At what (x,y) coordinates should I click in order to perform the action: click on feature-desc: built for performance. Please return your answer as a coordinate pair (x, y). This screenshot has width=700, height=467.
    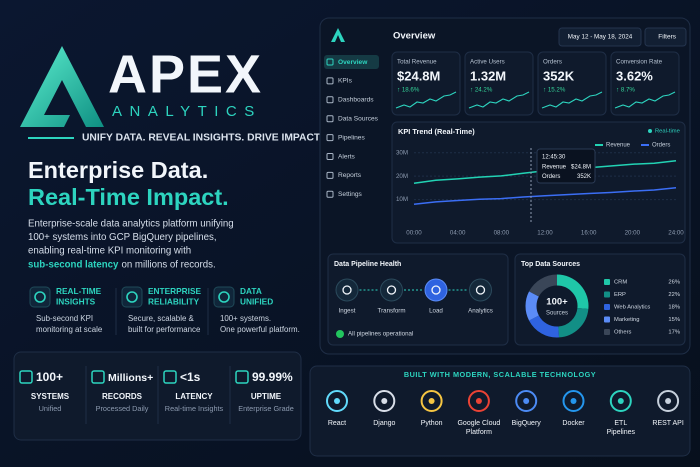
    Looking at the image, I should click on (164, 329).